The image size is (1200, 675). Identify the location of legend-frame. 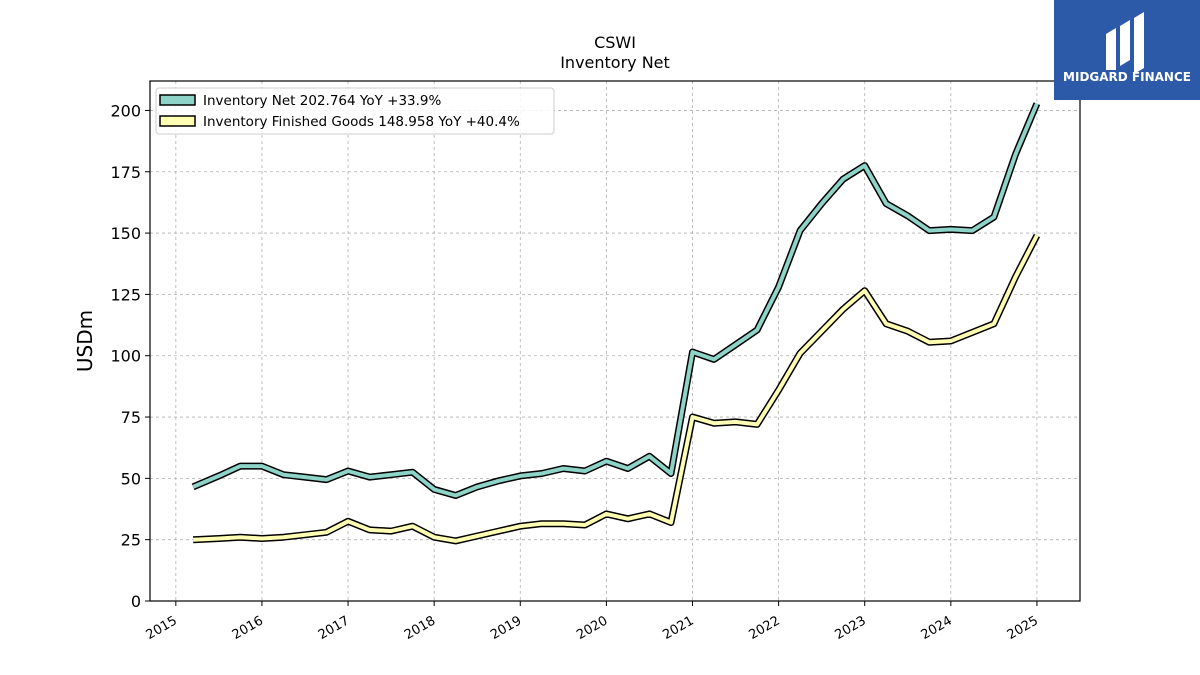
(355, 111).